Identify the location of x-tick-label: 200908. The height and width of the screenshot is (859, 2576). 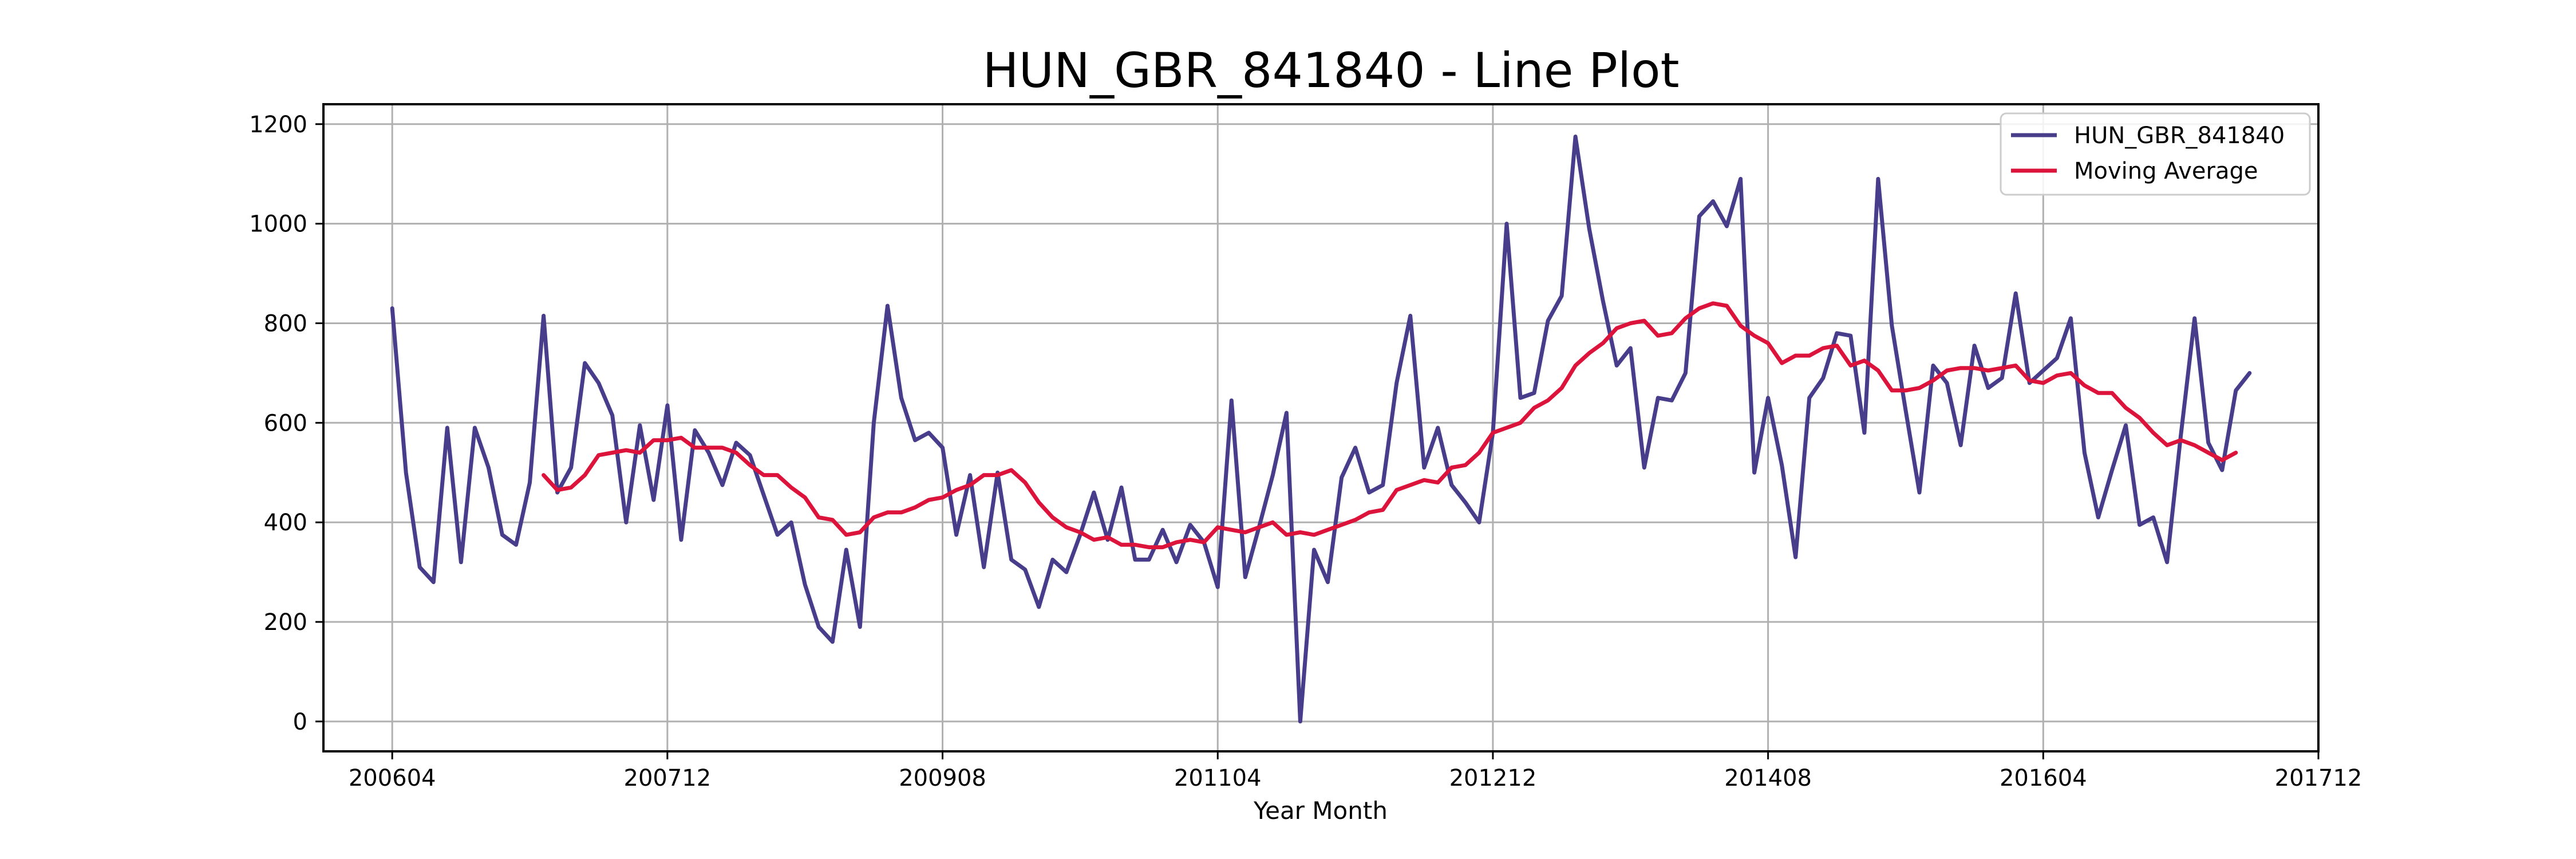
(942, 778).